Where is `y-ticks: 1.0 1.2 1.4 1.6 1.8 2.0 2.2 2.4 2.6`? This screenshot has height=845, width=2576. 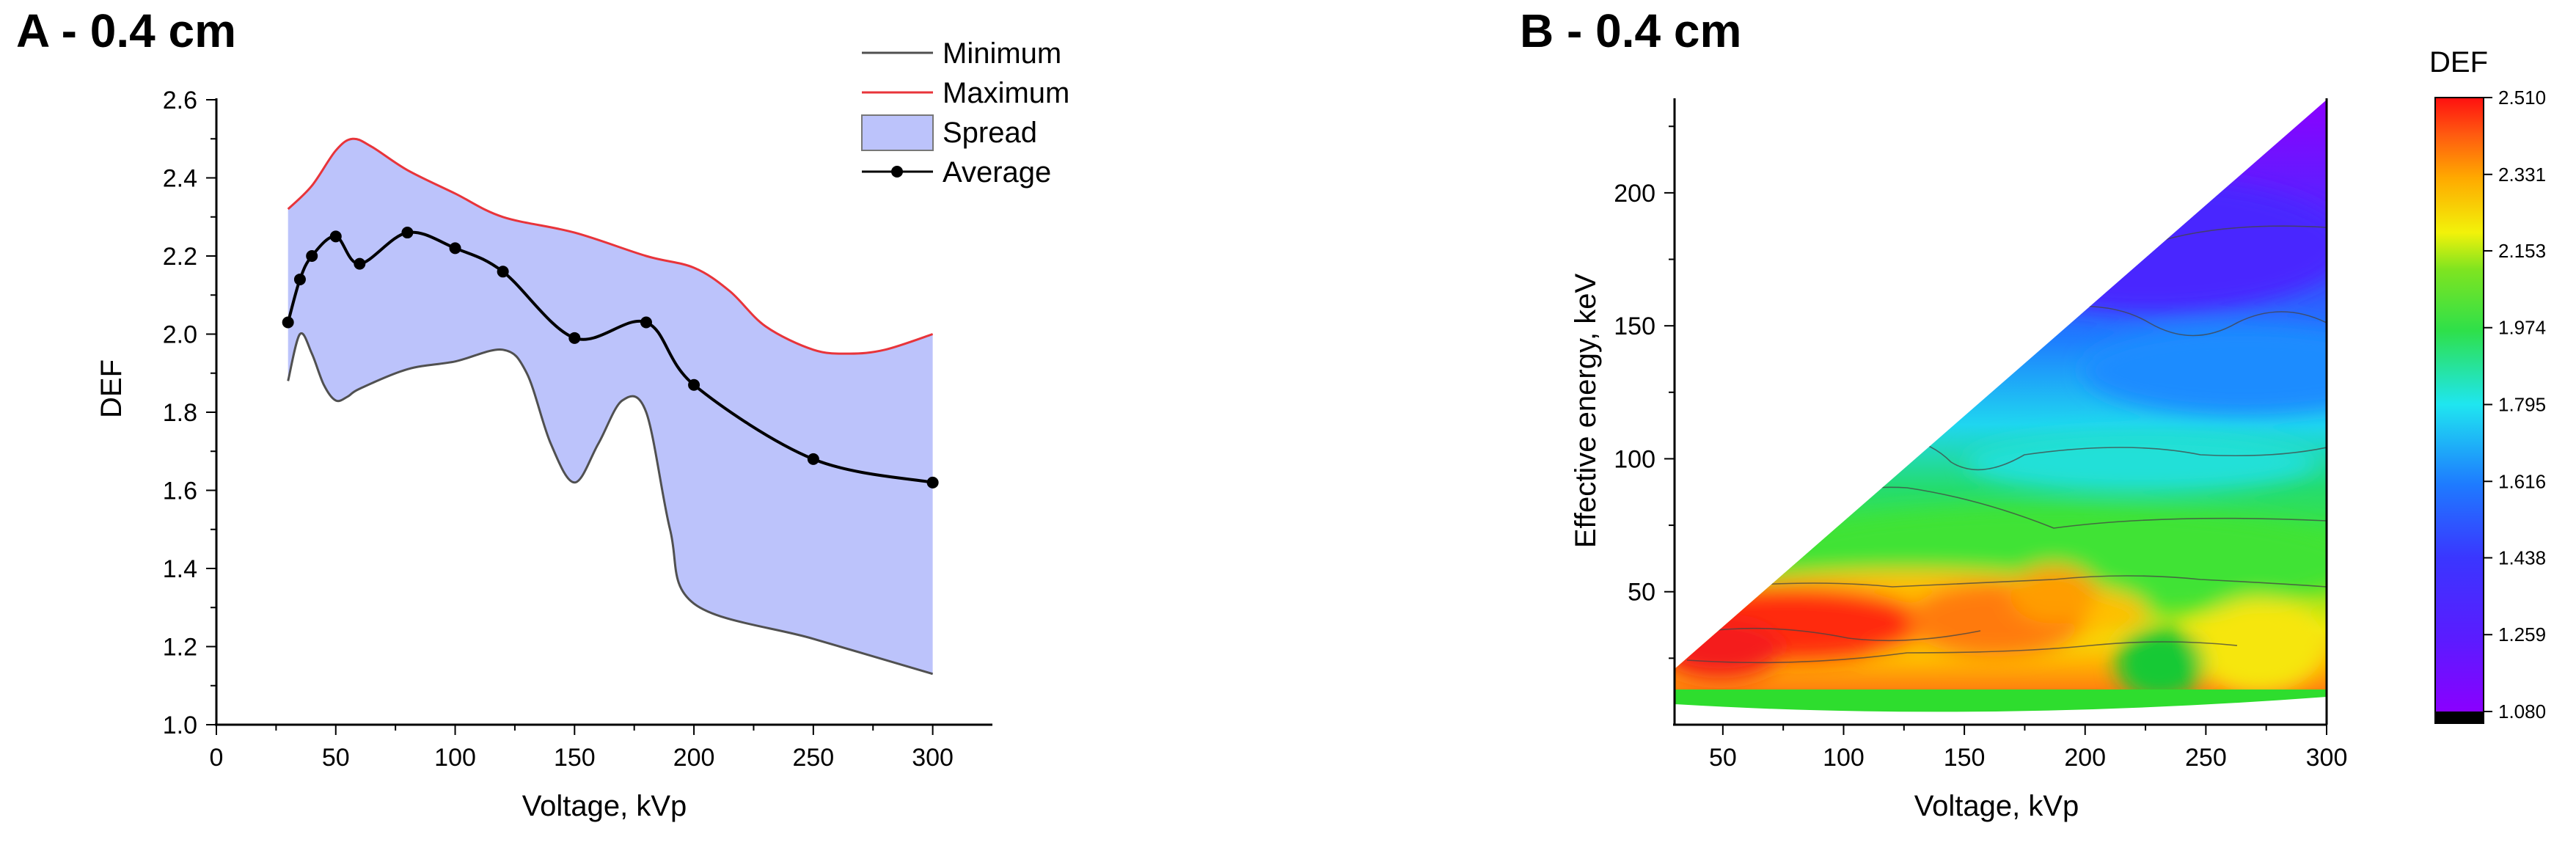 y-ticks: 1.0 1.2 1.4 1.6 1.8 2.0 2.2 2.4 2.6 is located at coordinates (189, 413).